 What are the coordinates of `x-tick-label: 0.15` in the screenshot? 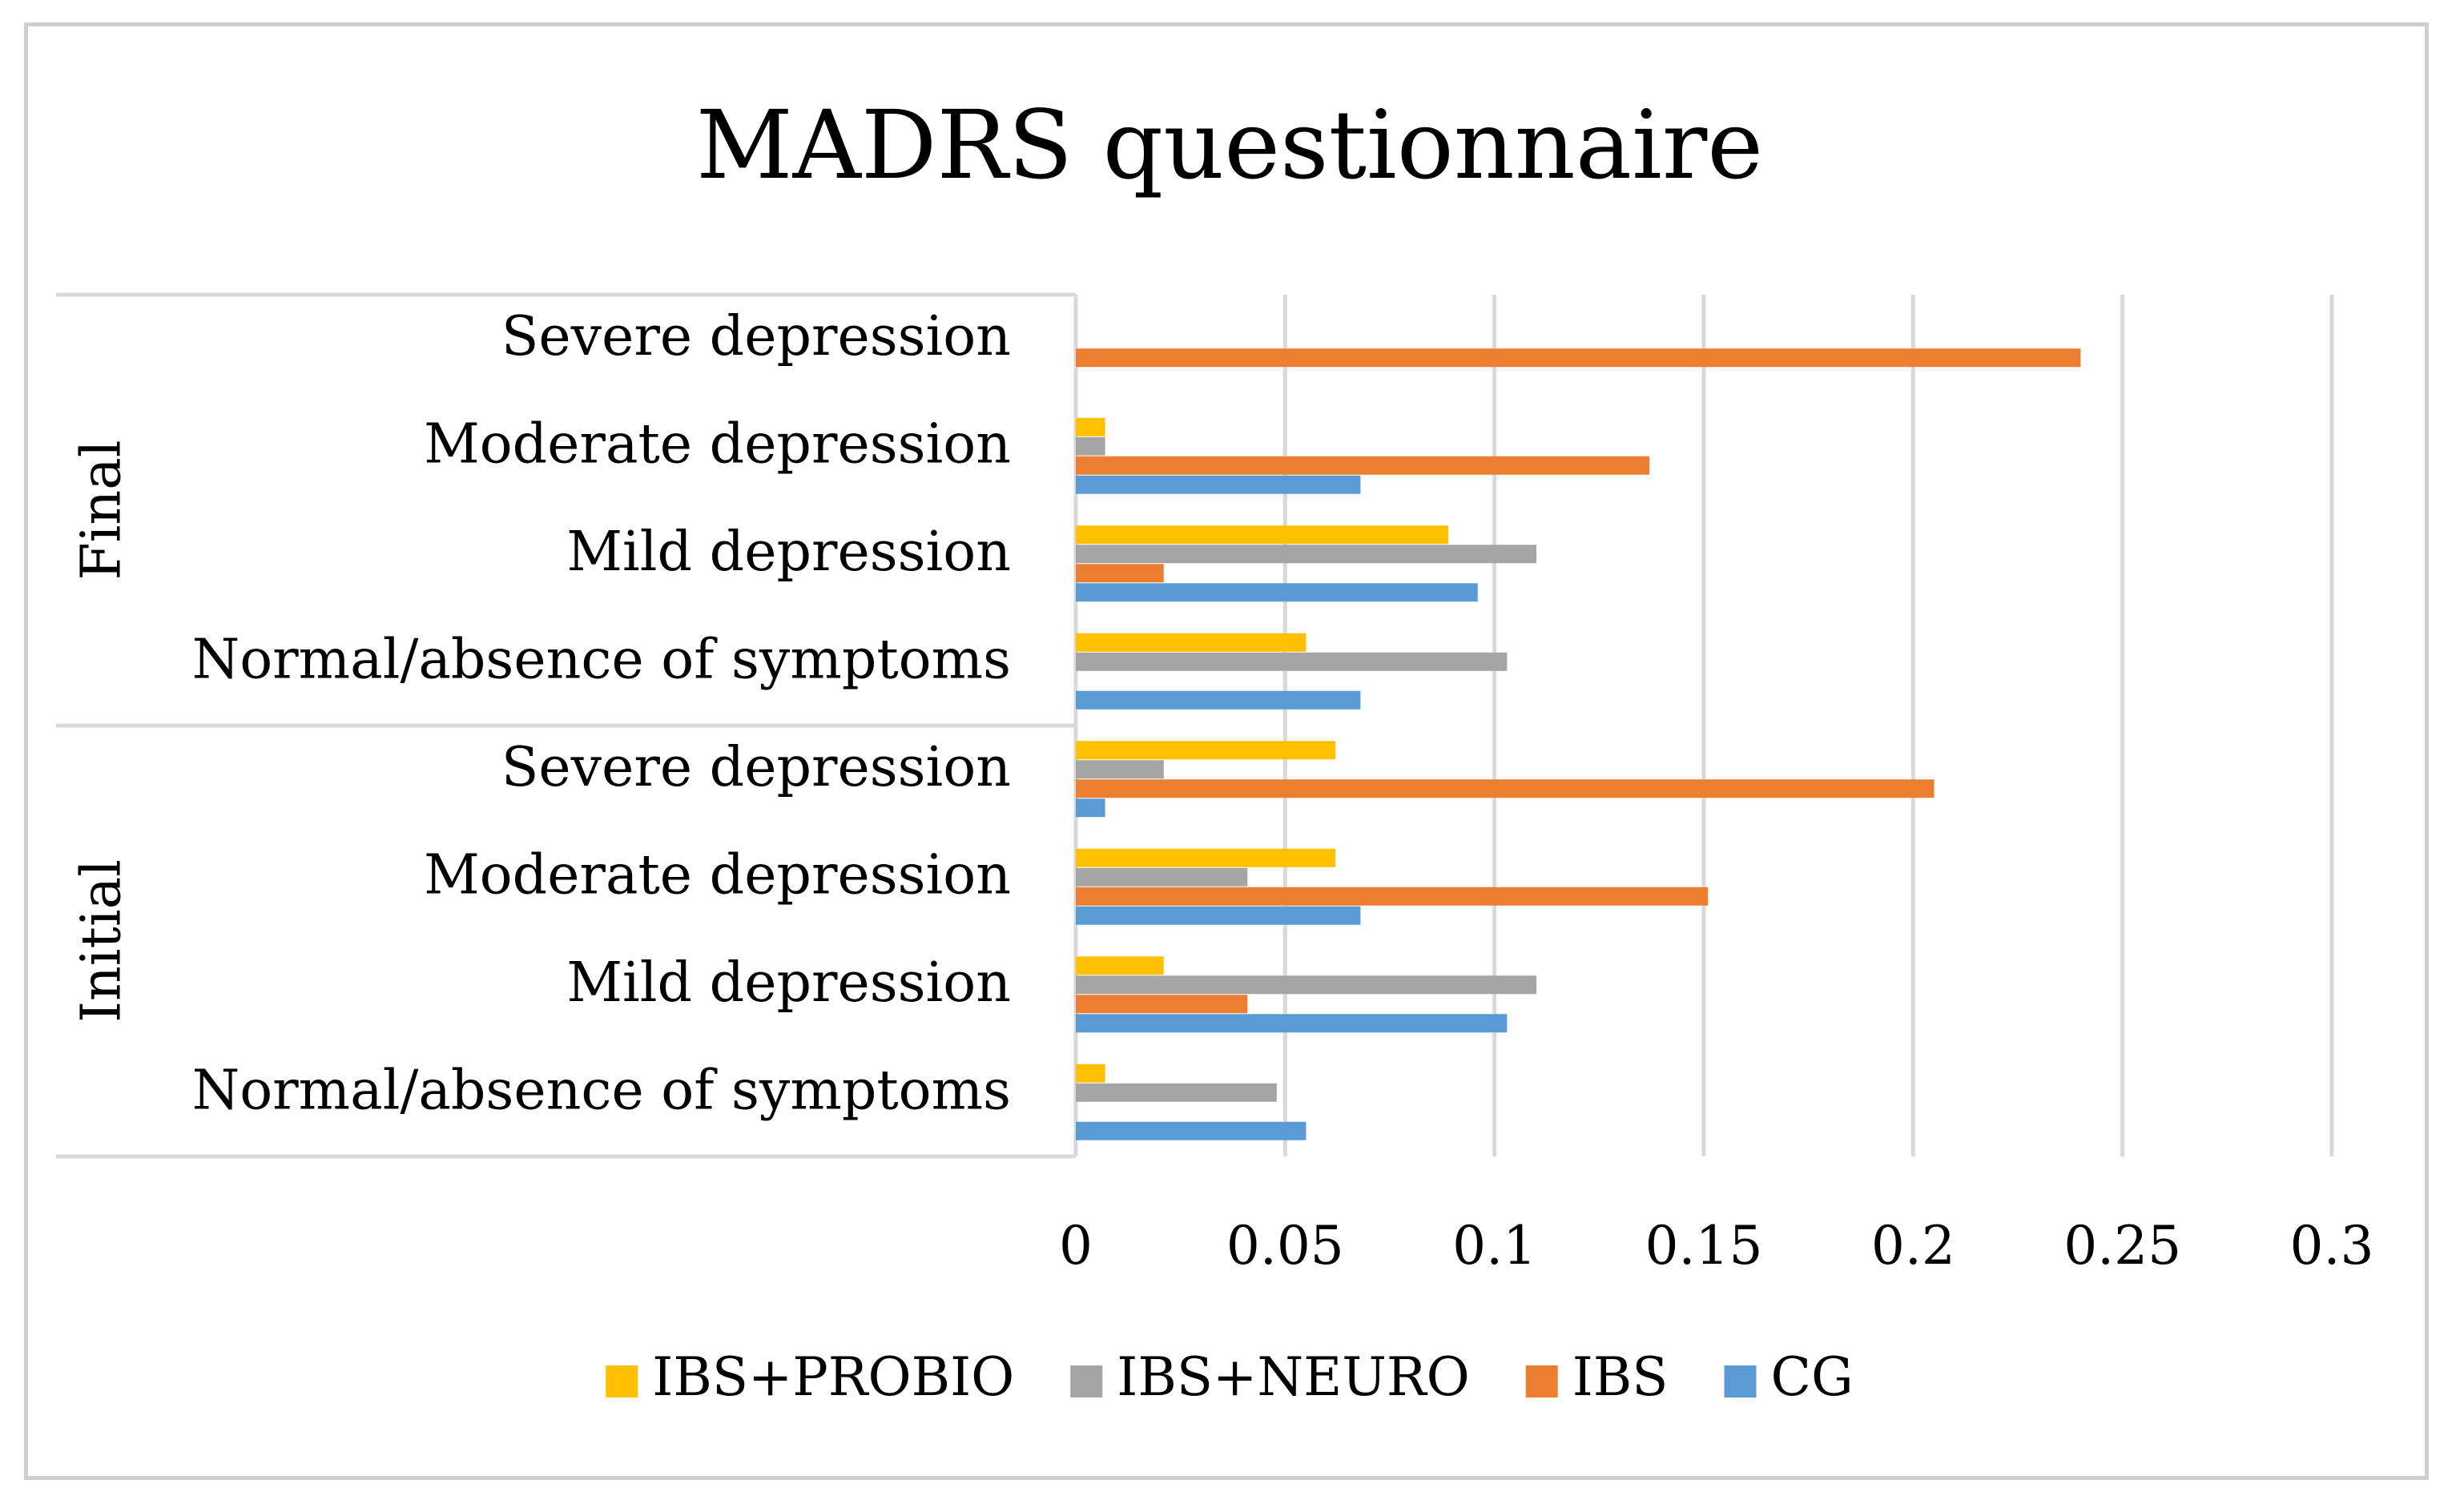 It's located at (1704, 1246).